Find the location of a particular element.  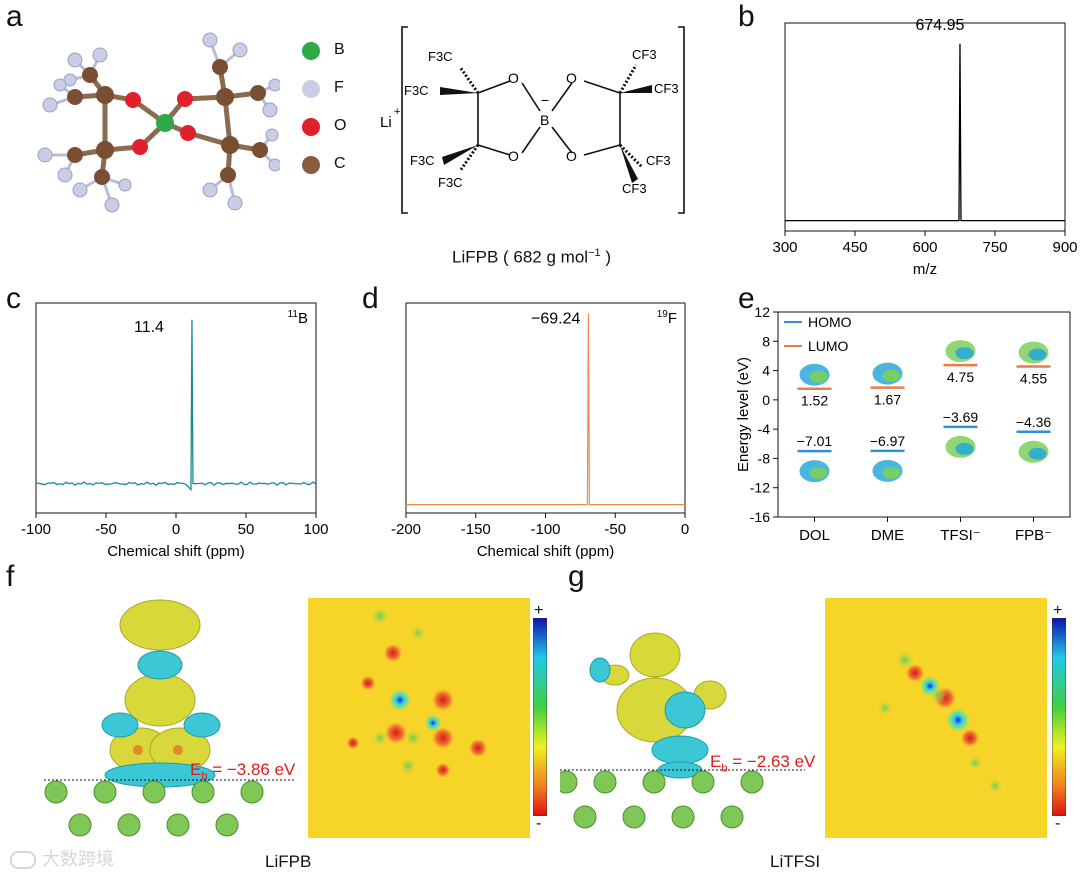

watermark: 大数跨境 is located at coordinates (62, 858).